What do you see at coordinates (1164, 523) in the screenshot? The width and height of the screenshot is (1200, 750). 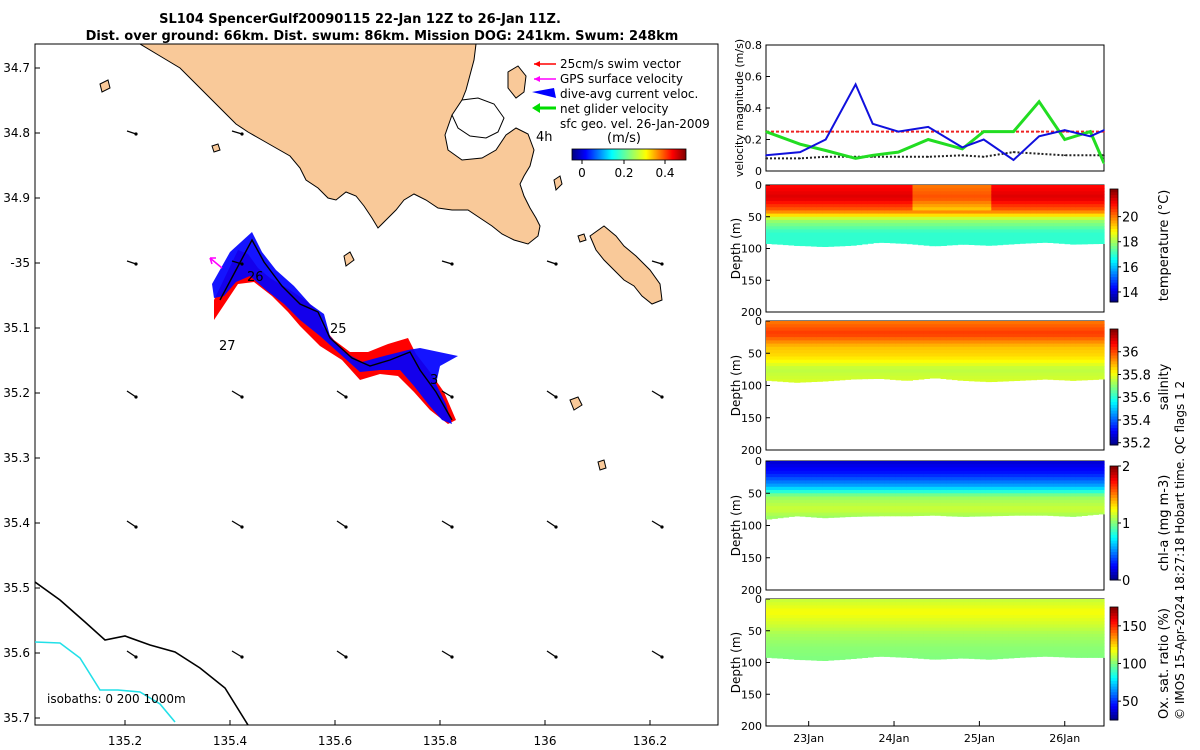 I see `colorbar-label: chl-a (mg m-3)` at bounding box center [1164, 523].